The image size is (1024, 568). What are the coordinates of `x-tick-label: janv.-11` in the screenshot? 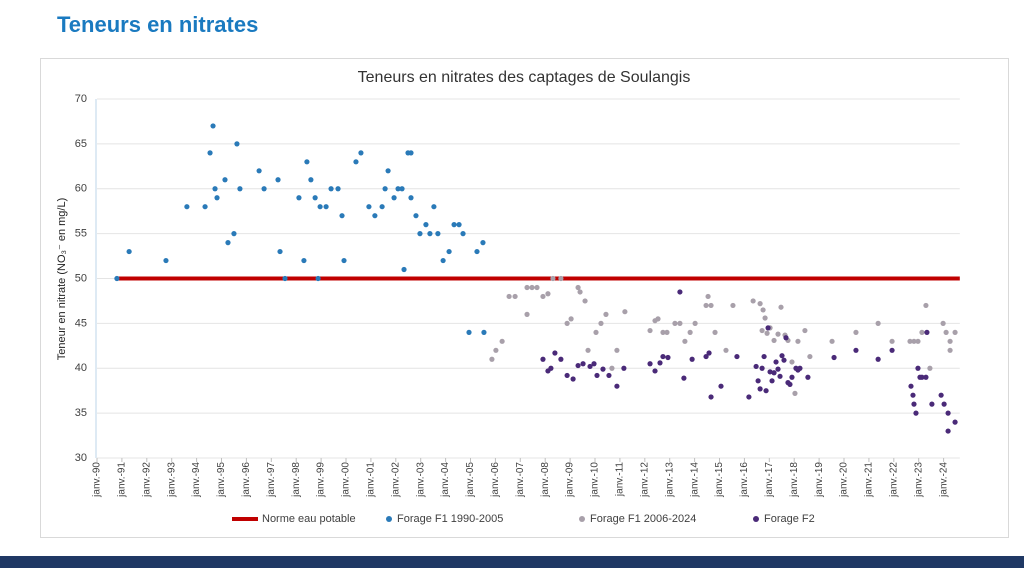 It's located at (620, 480).